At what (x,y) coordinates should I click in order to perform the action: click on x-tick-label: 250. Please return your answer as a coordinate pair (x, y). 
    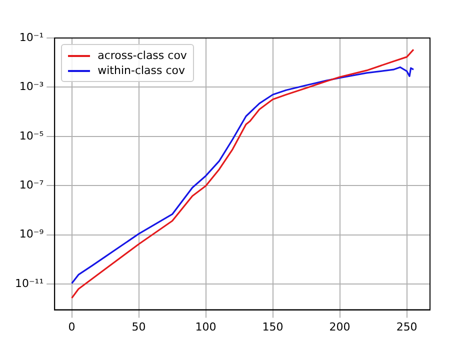
    Looking at the image, I should click on (407, 327).